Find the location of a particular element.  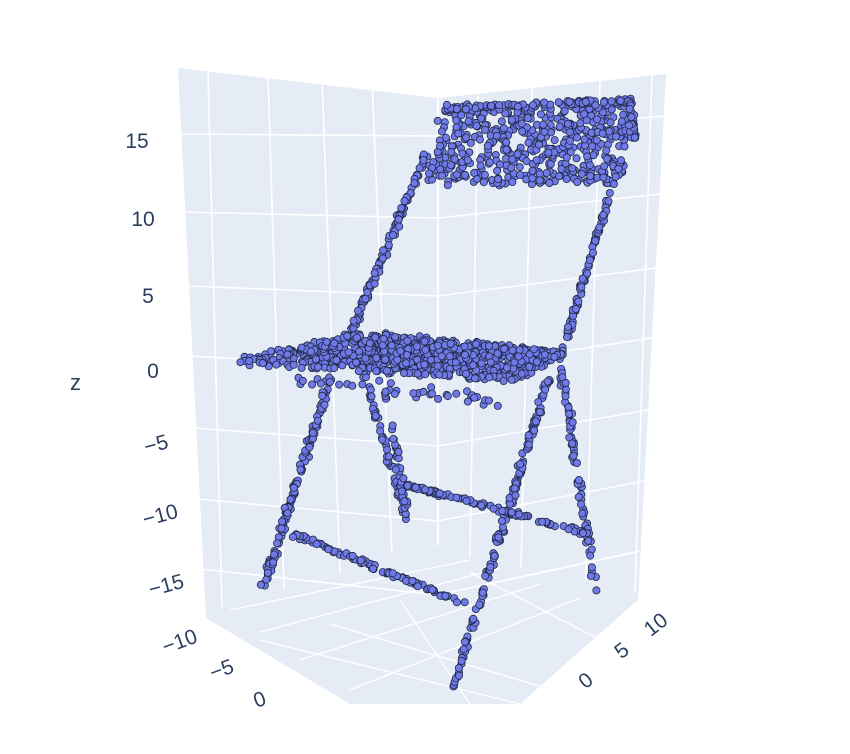

grid-line-left is located at coordinates (309, 135).